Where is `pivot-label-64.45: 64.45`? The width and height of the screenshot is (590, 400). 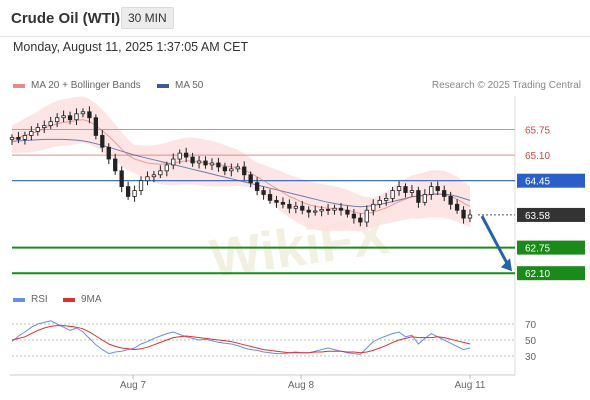 pivot-label-64.45: 64.45 is located at coordinates (537, 182).